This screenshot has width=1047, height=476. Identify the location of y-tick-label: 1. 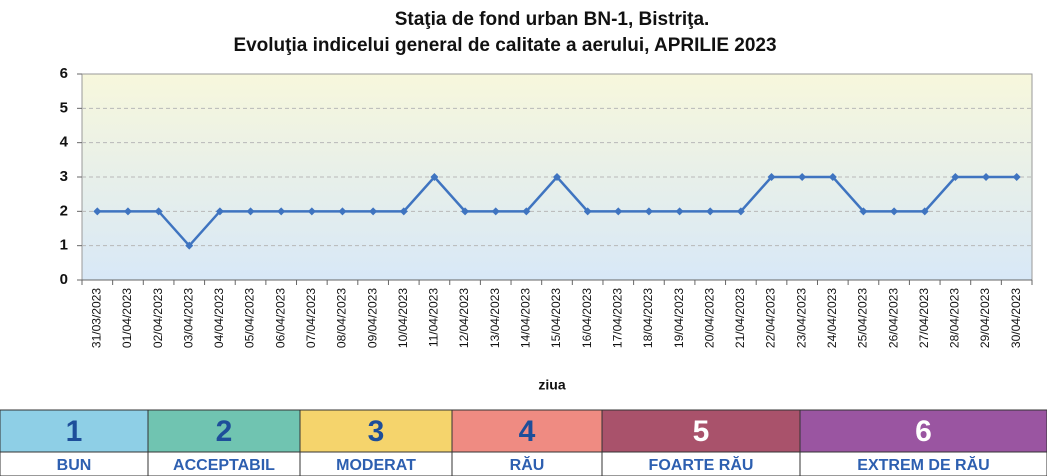
(64, 245).